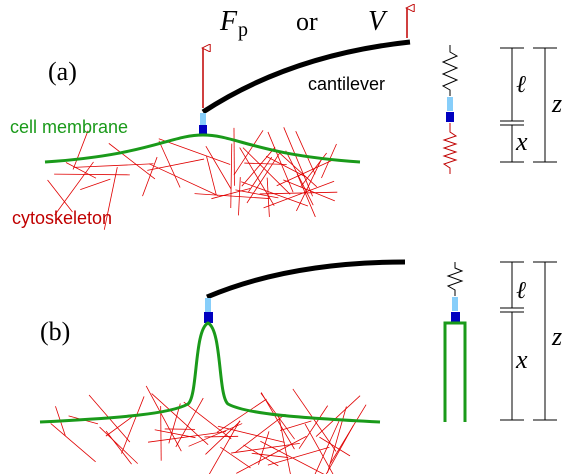 This screenshot has height=474, width=566. Describe the element at coordinates (346, 84) in the screenshot. I see `cantilever-label: cantilever` at that location.